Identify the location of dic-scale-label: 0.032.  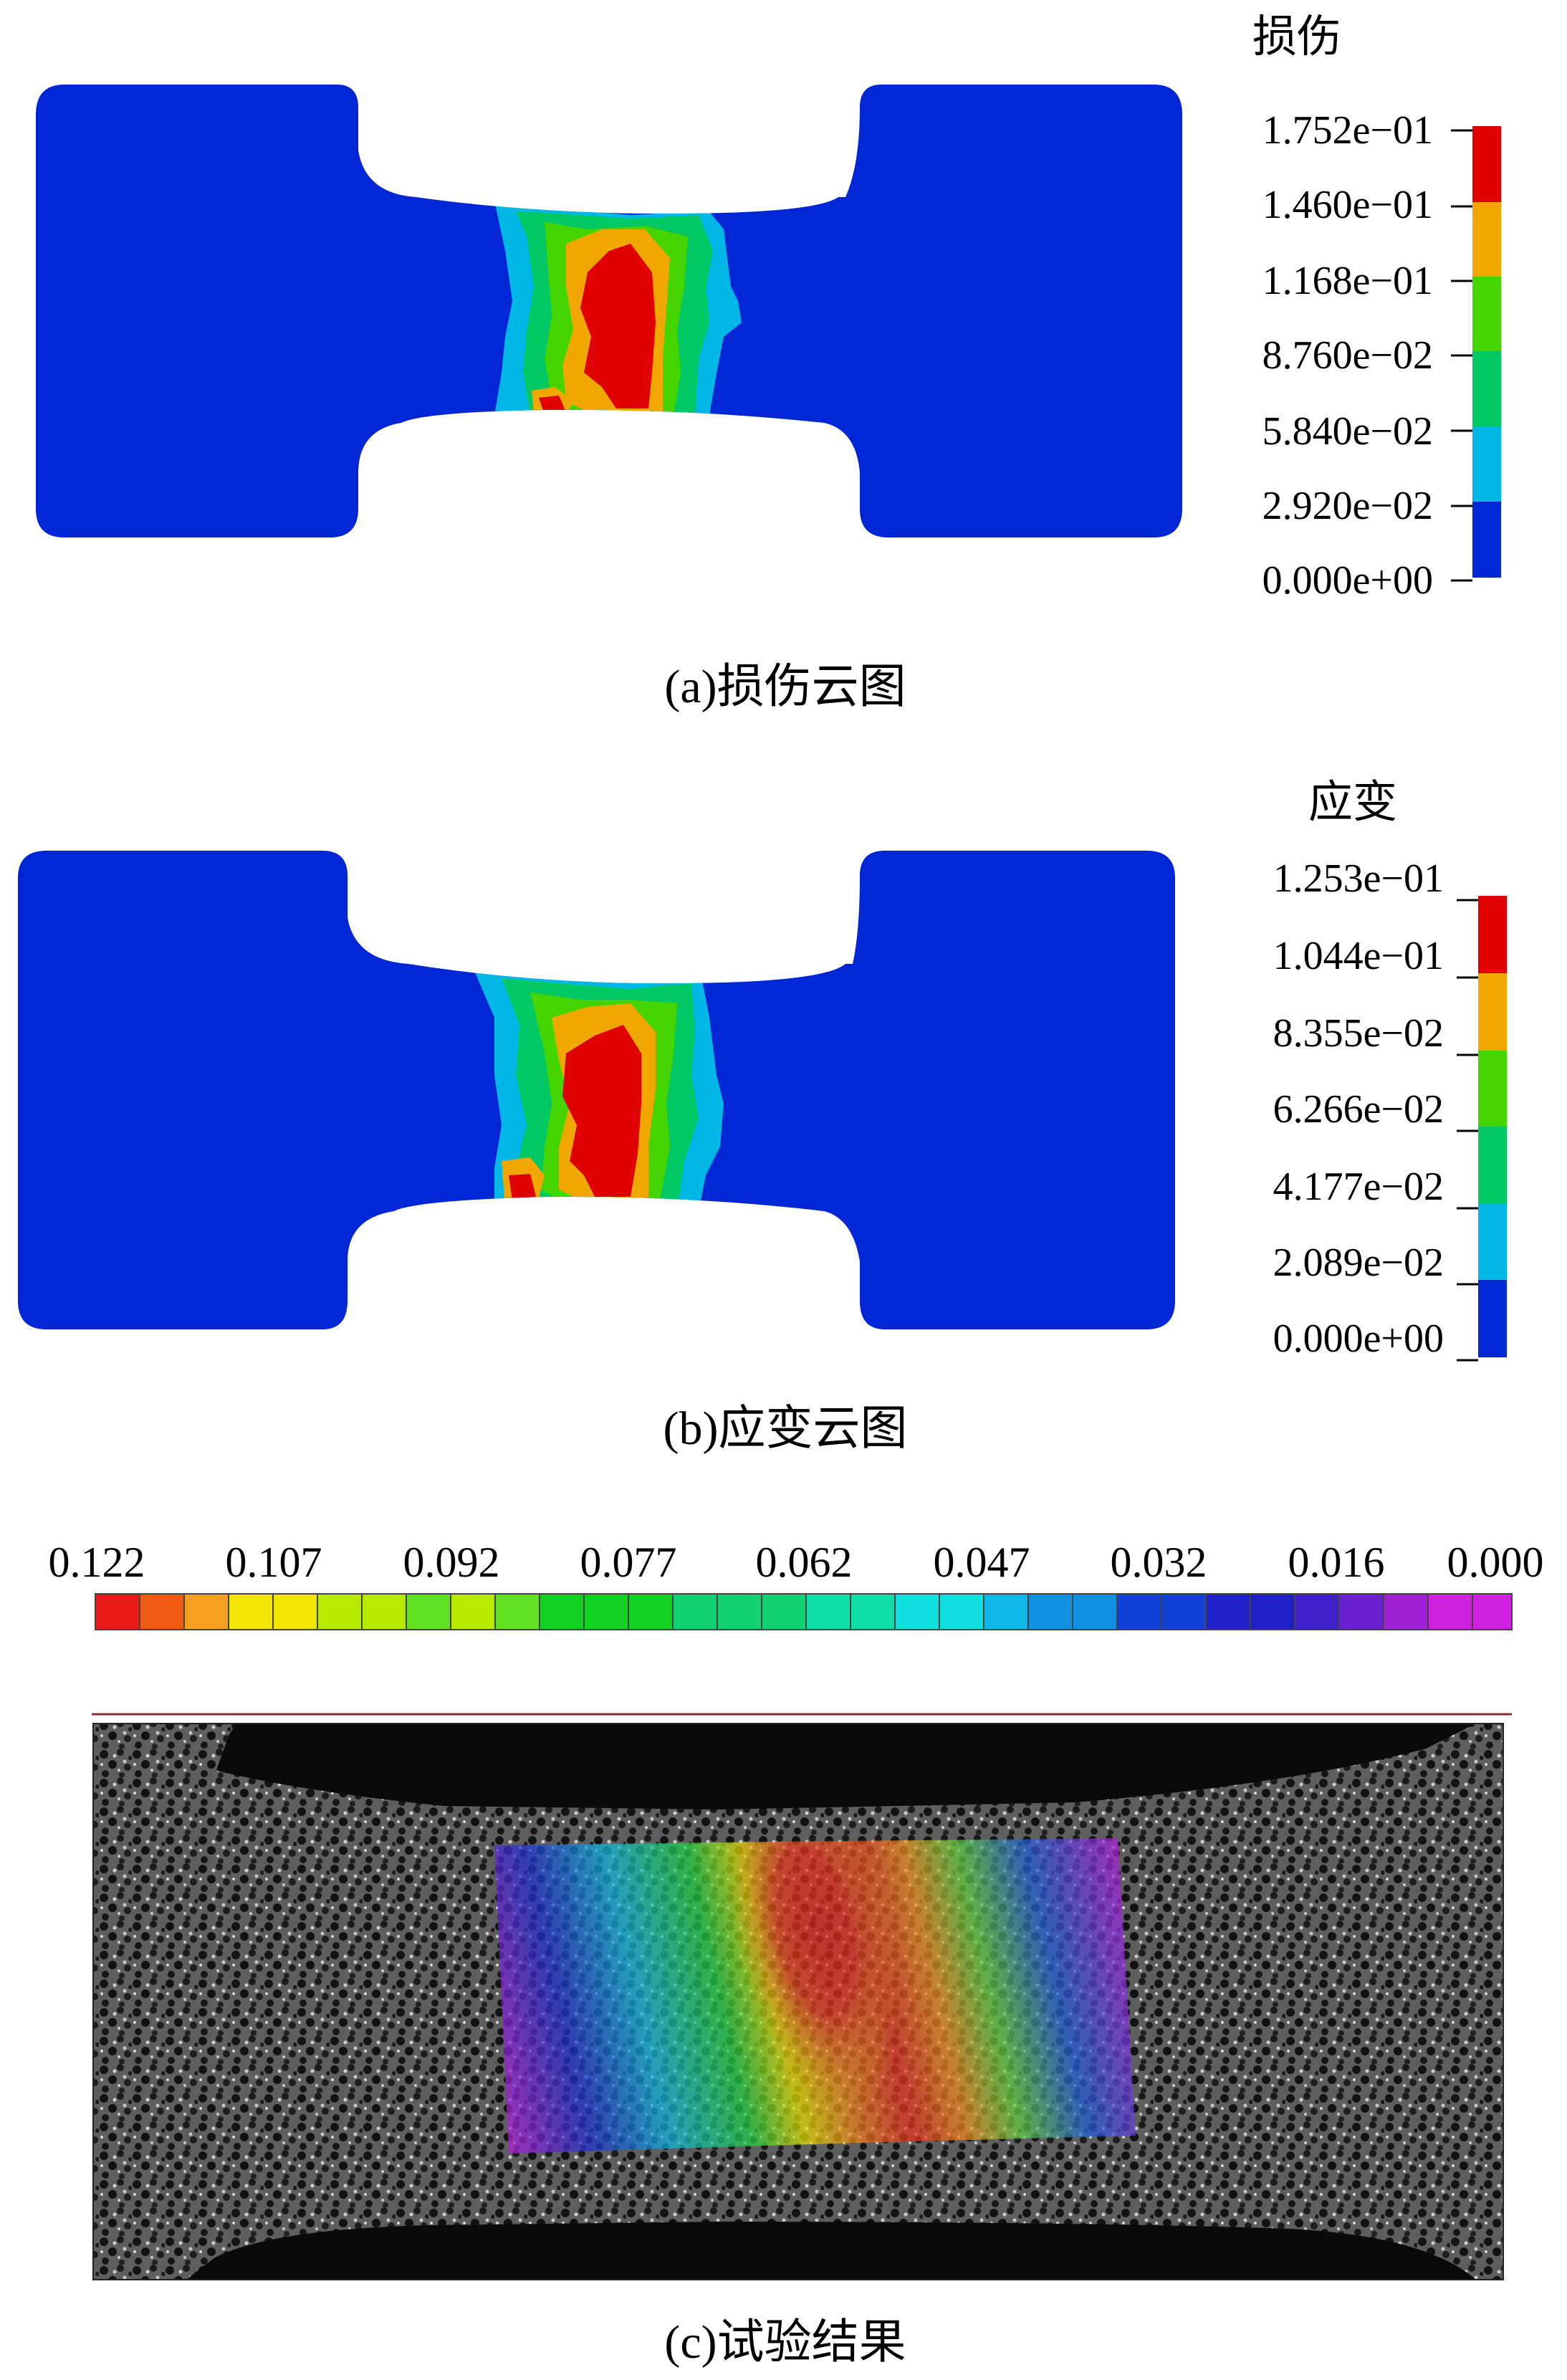
(1159, 1562).